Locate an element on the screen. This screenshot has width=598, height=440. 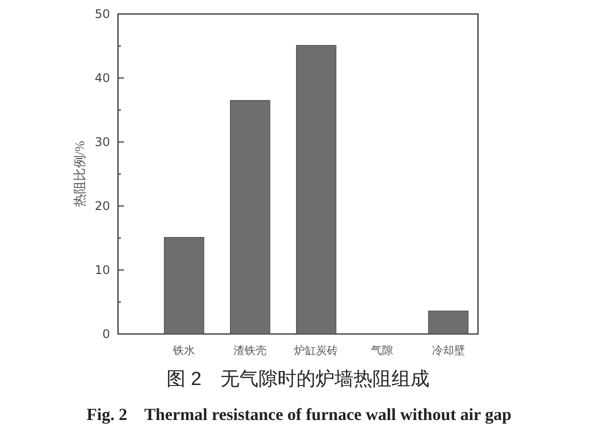
y-tick-label: 40 is located at coordinates (102, 78).